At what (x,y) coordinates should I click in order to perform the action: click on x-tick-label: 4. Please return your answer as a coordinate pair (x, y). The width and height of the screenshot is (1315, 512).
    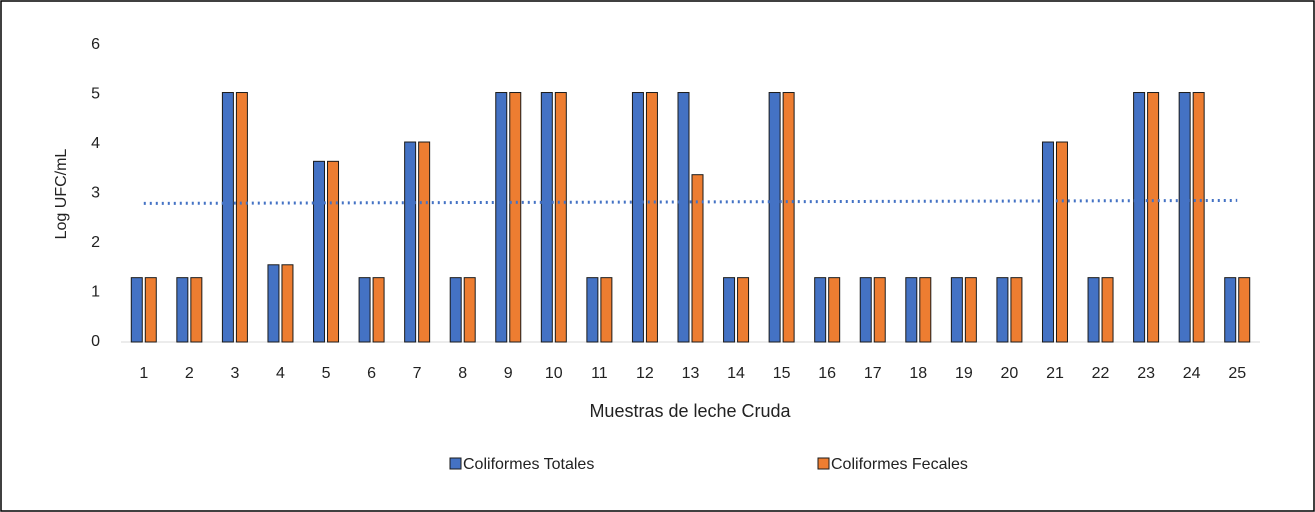
    Looking at the image, I should click on (280, 373).